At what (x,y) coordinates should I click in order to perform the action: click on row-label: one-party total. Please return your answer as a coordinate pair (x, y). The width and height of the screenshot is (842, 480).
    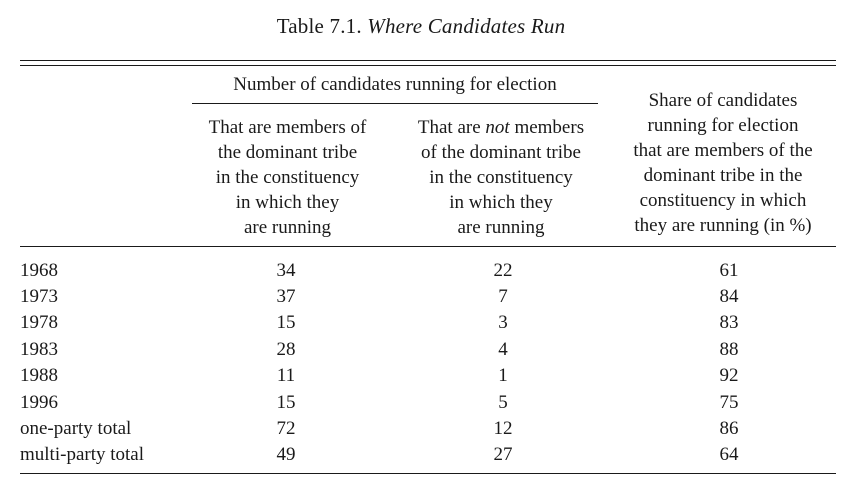
    Looking at the image, I should click on (76, 428).